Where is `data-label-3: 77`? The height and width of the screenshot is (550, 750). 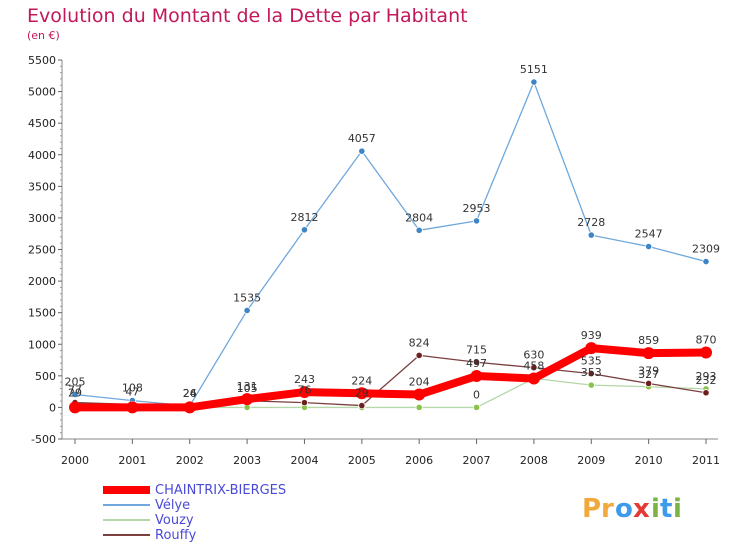
data-label-3: 77 is located at coordinates (75, 390).